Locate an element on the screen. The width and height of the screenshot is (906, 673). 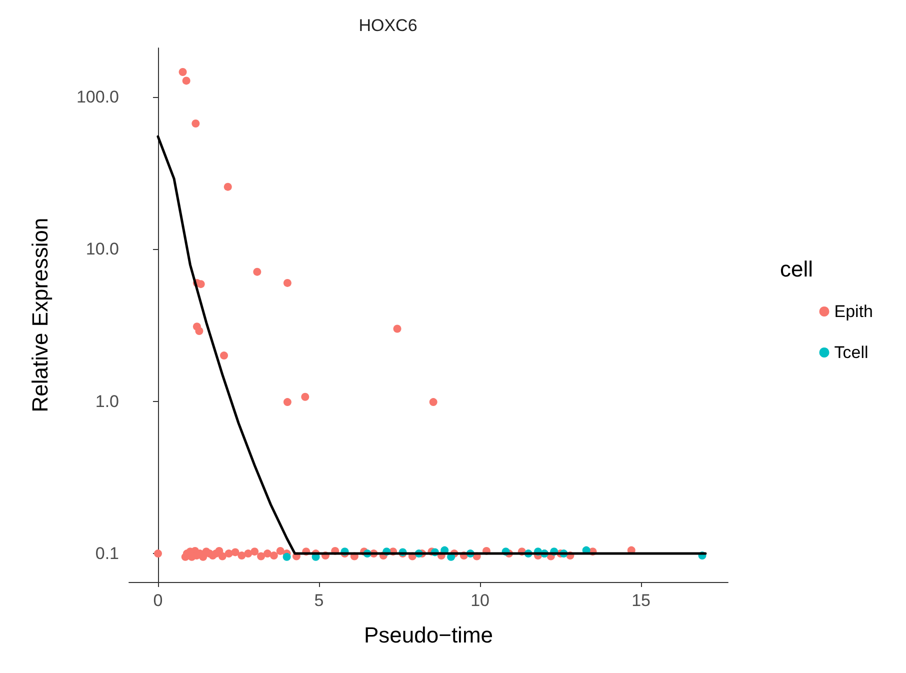
y-tick-label: 0.1 is located at coordinates (107, 554).